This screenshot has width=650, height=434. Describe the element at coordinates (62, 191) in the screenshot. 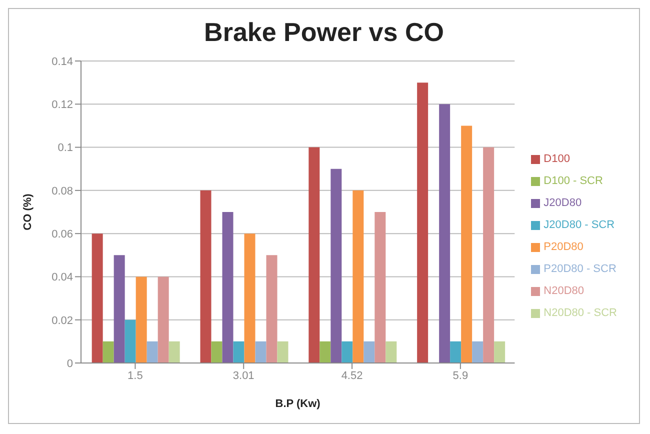

I see `y-tick-label: 0.08` at that location.